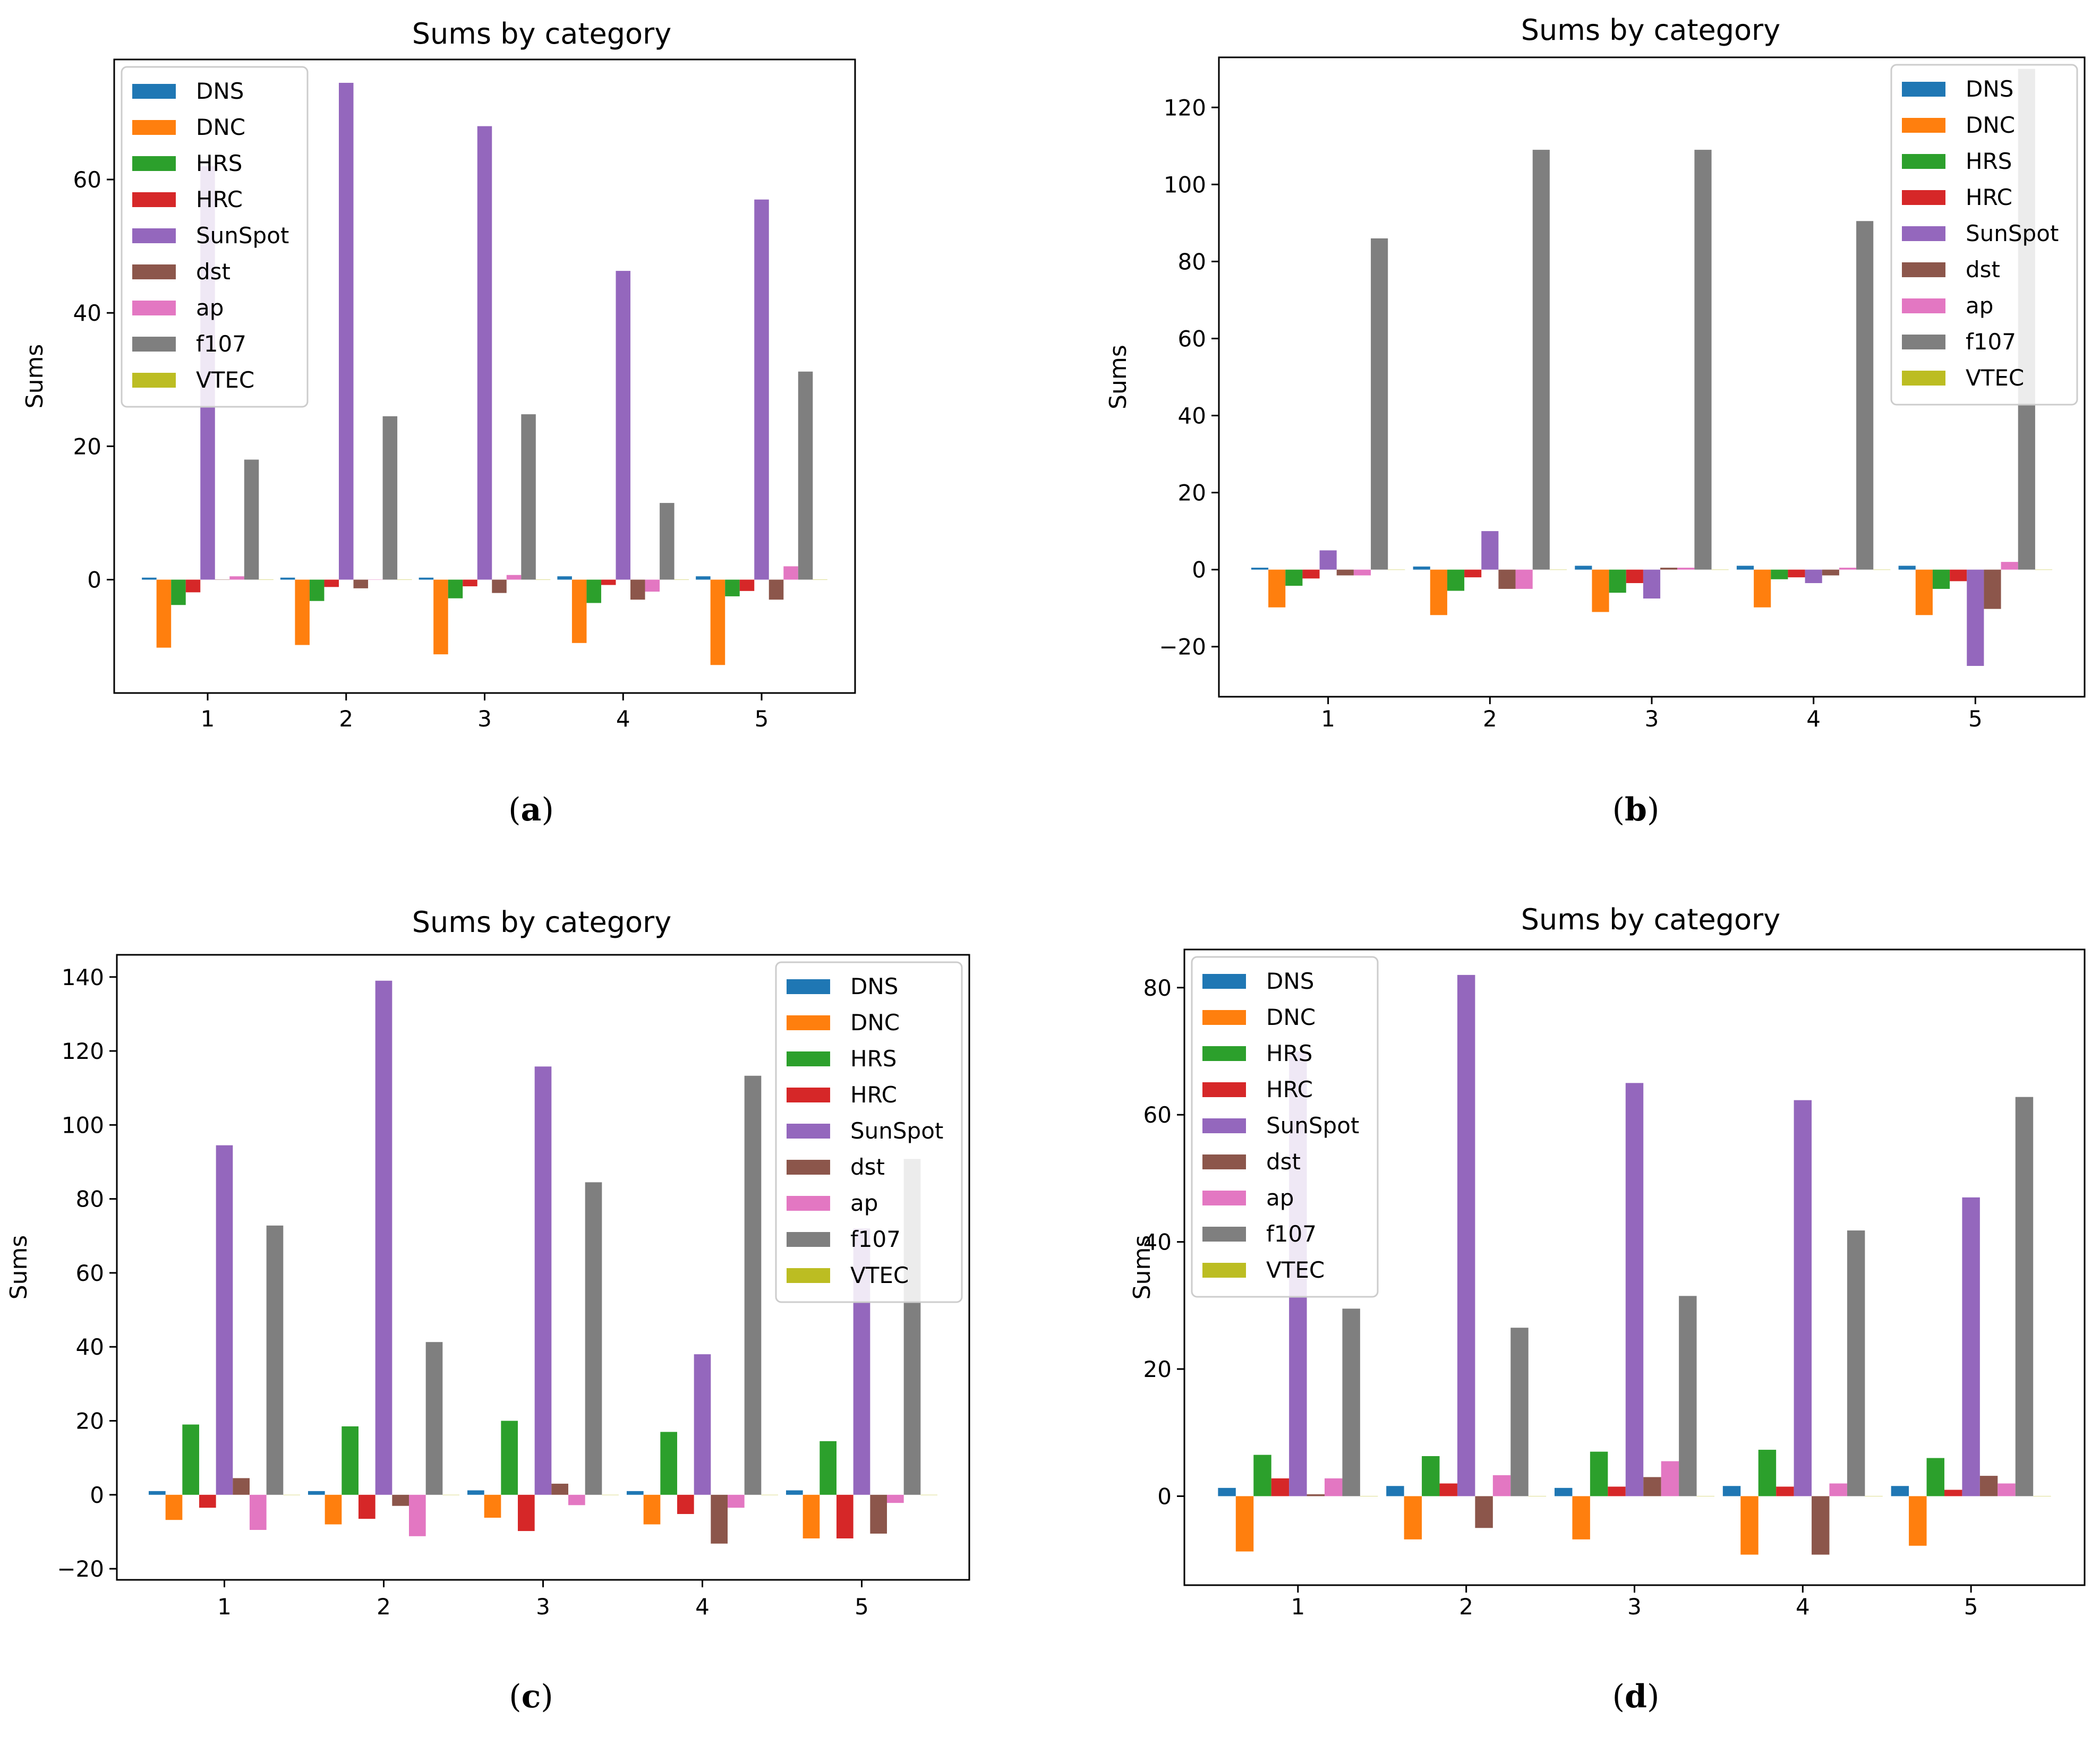 The width and height of the screenshot is (2100, 1745). I want to click on chart-title: Sums by category, so click(1650, 919).